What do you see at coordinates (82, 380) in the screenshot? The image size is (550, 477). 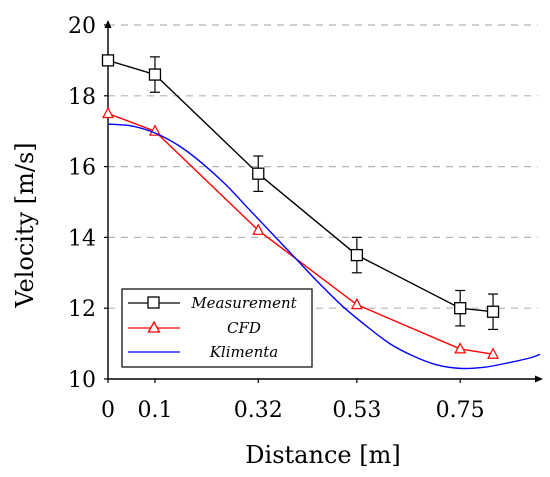 I see `y-tick-label: 10` at bounding box center [82, 380].